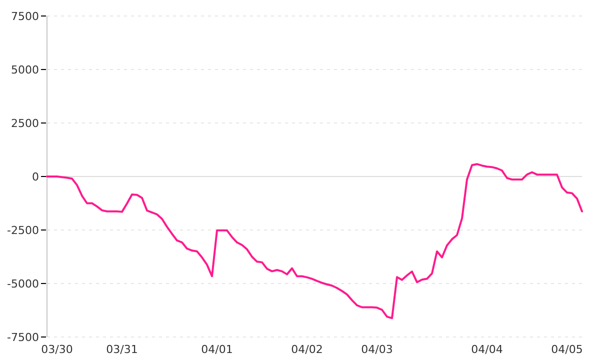 This screenshot has width=600, height=360. What do you see at coordinates (307, 349) in the screenshot?
I see `x-tick-label: 04/02` at bounding box center [307, 349].